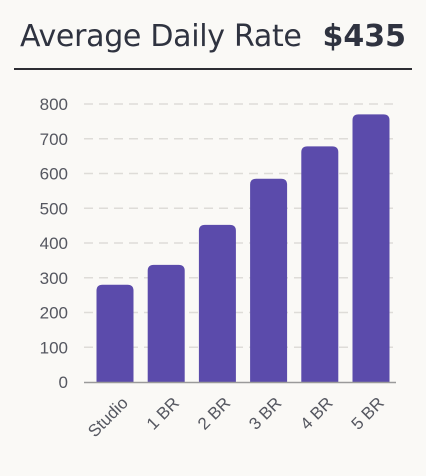 This screenshot has width=426, height=476. I want to click on bar-1-br, so click(166, 323).